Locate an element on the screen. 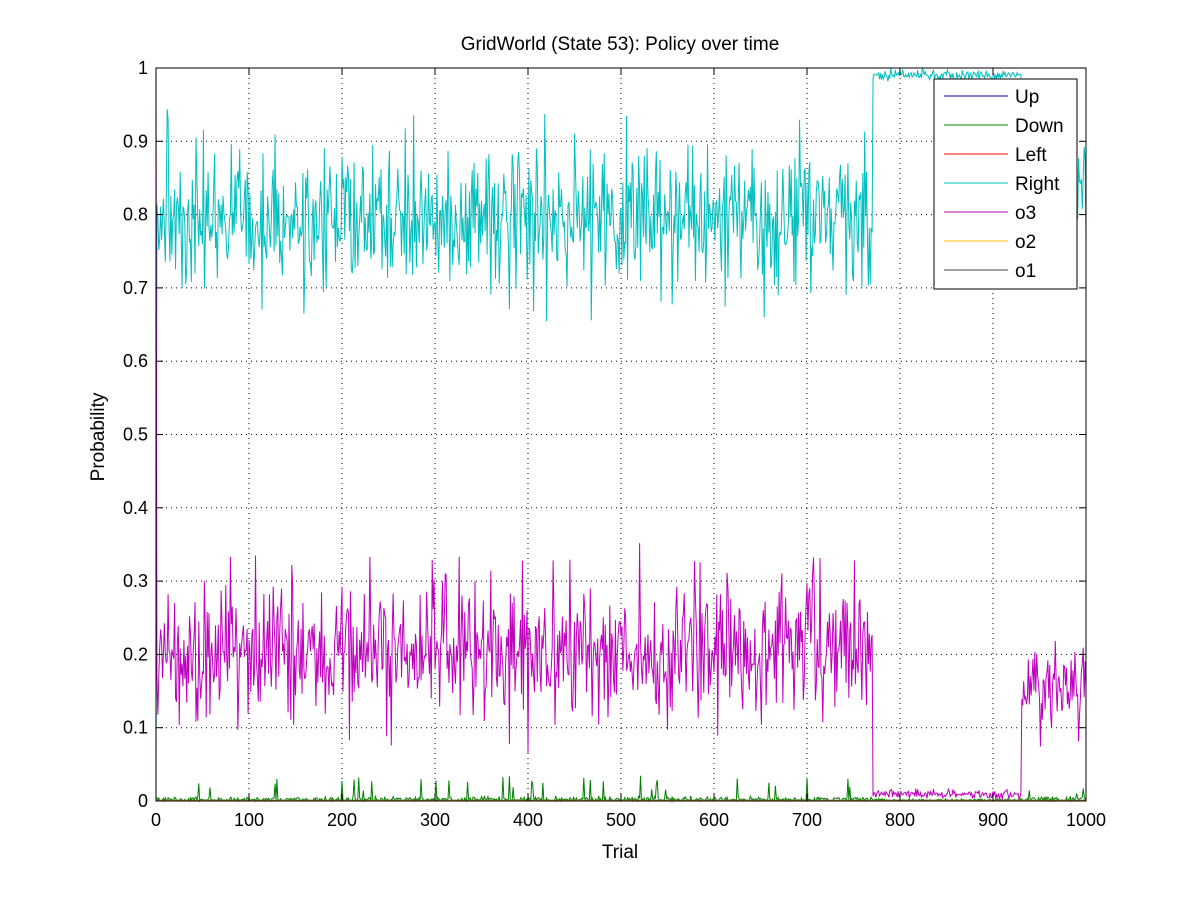 The height and width of the screenshot is (900, 1200). x-tick-label: 100 is located at coordinates (249, 820).